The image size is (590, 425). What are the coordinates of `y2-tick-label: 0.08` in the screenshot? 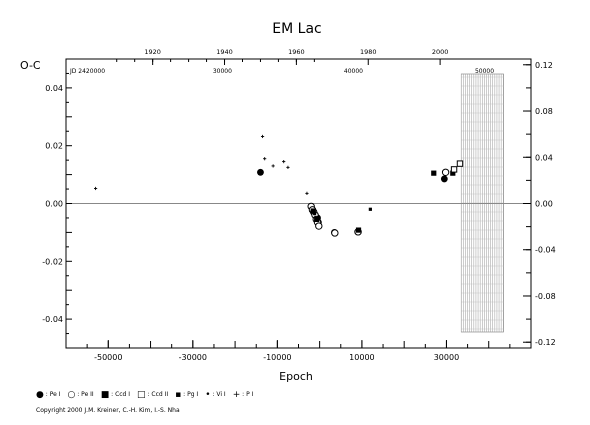 It's located at (544, 111).